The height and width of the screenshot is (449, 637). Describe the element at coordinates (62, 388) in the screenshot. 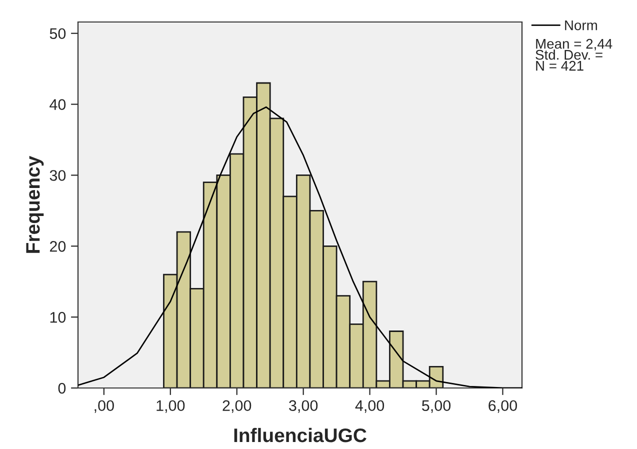

I see `y-tick-label: 0` at that location.